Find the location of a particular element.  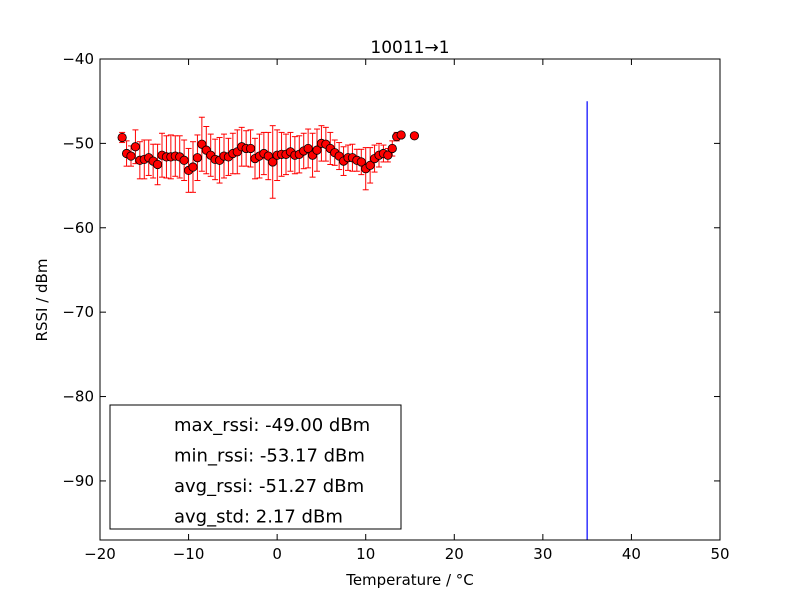

y-tick-label: −40 is located at coordinates (78, 59).